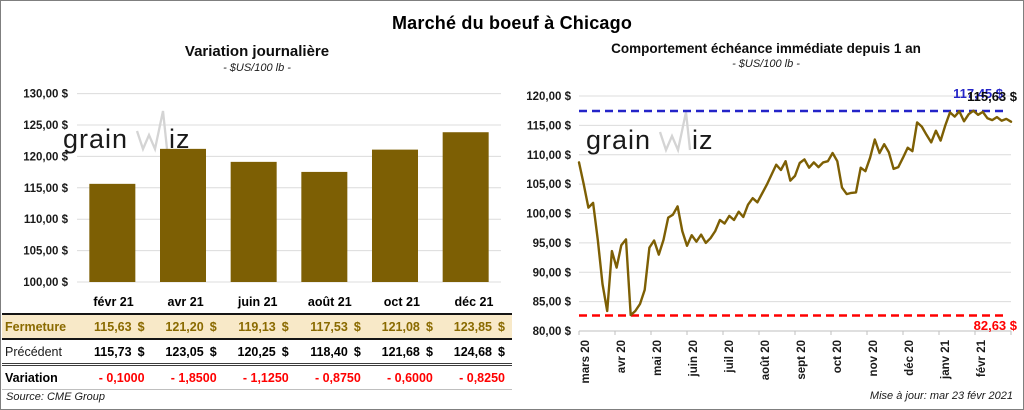 The height and width of the screenshot is (410, 1024). Describe the element at coordinates (512, 23) in the screenshot. I see `page-title: Marché du boeuf à Chicago` at that location.